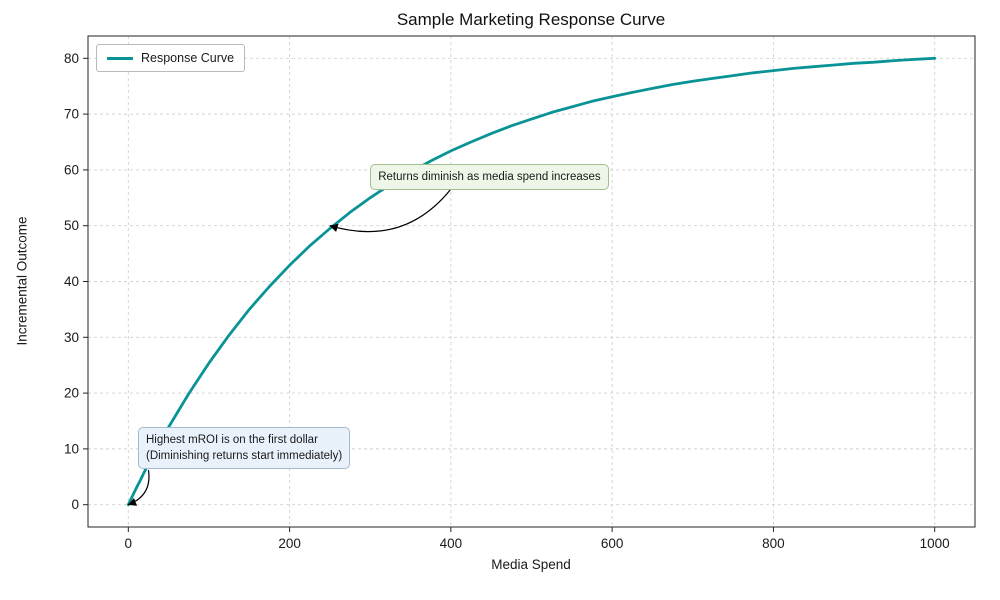  I want to click on x-tick-label: 200, so click(289, 543).